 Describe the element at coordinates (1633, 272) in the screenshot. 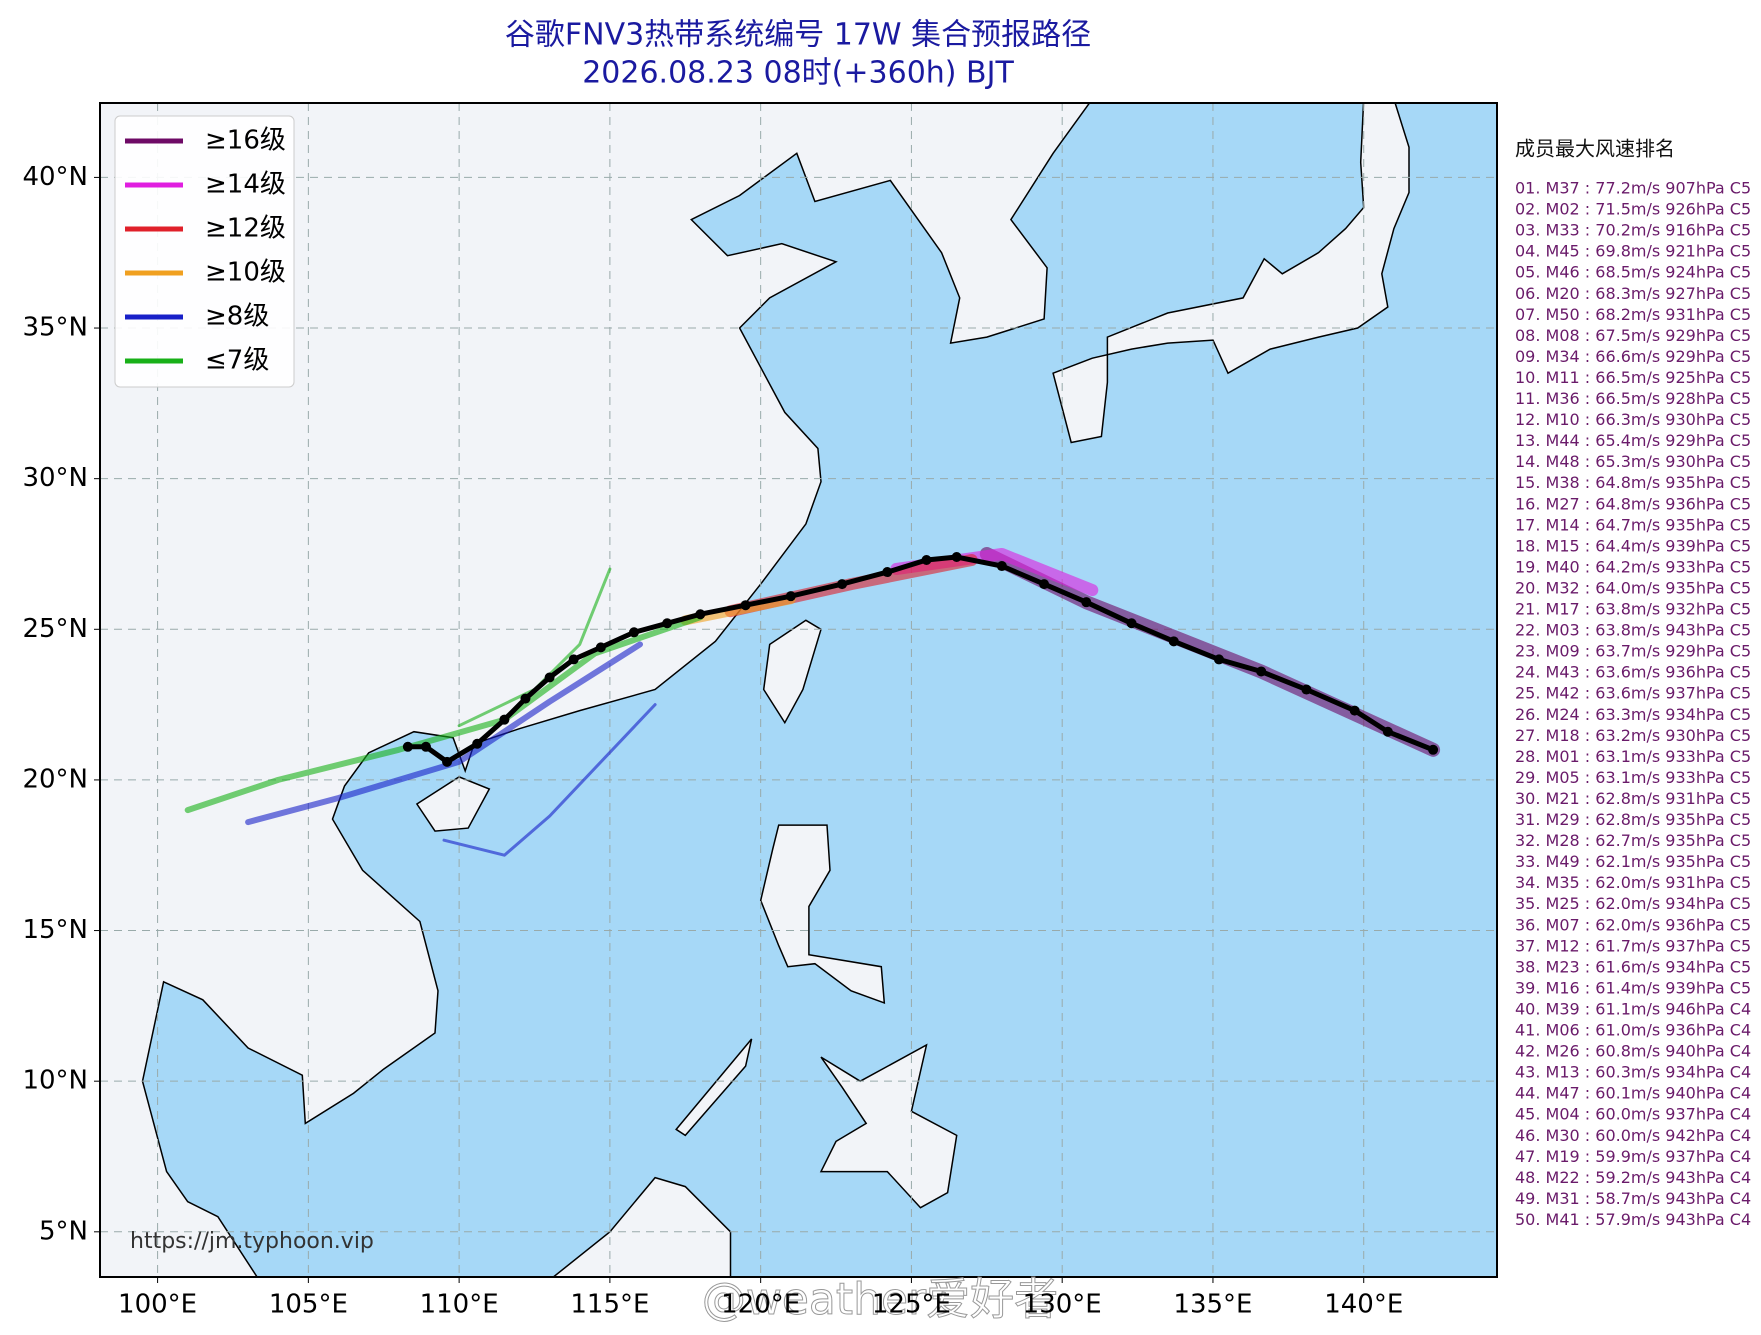

I see `ranking-item: 05. M46 : 68.5m/s 924hPa C5` at that location.